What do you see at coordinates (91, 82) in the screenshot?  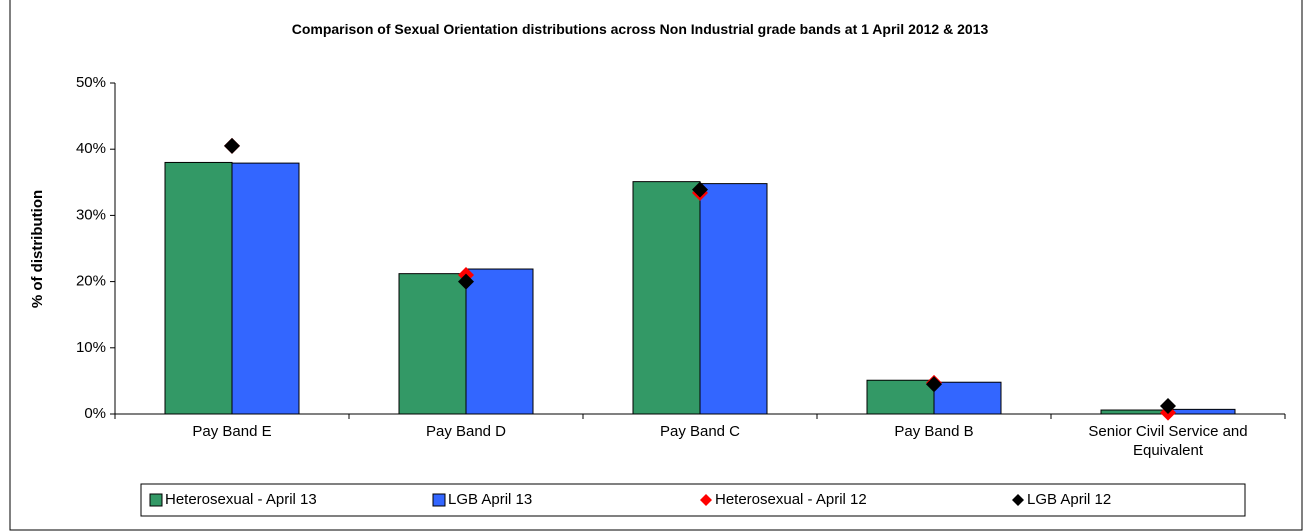 I see `y-tick-label: 50%` at bounding box center [91, 82].